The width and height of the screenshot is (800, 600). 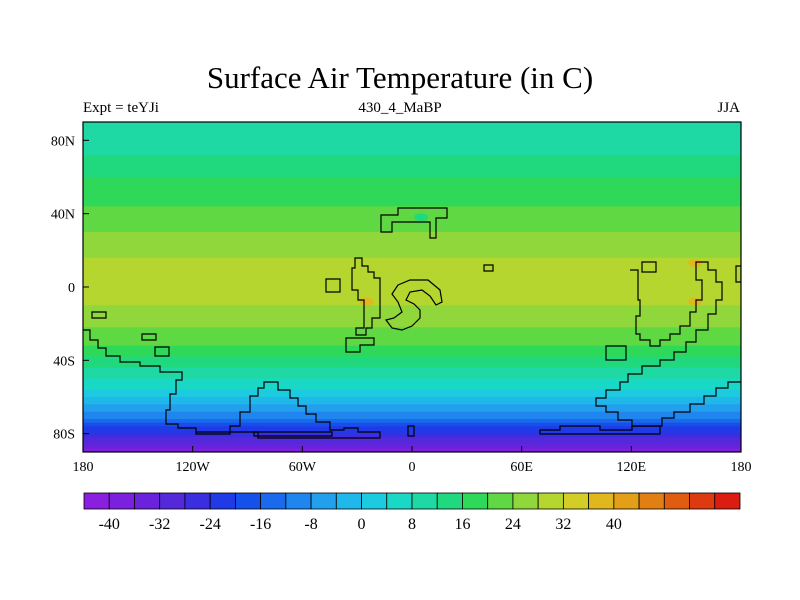 What do you see at coordinates (121, 108) in the screenshot?
I see `experiment-label: Expt = teYJi` at bounding box center [121, 108].